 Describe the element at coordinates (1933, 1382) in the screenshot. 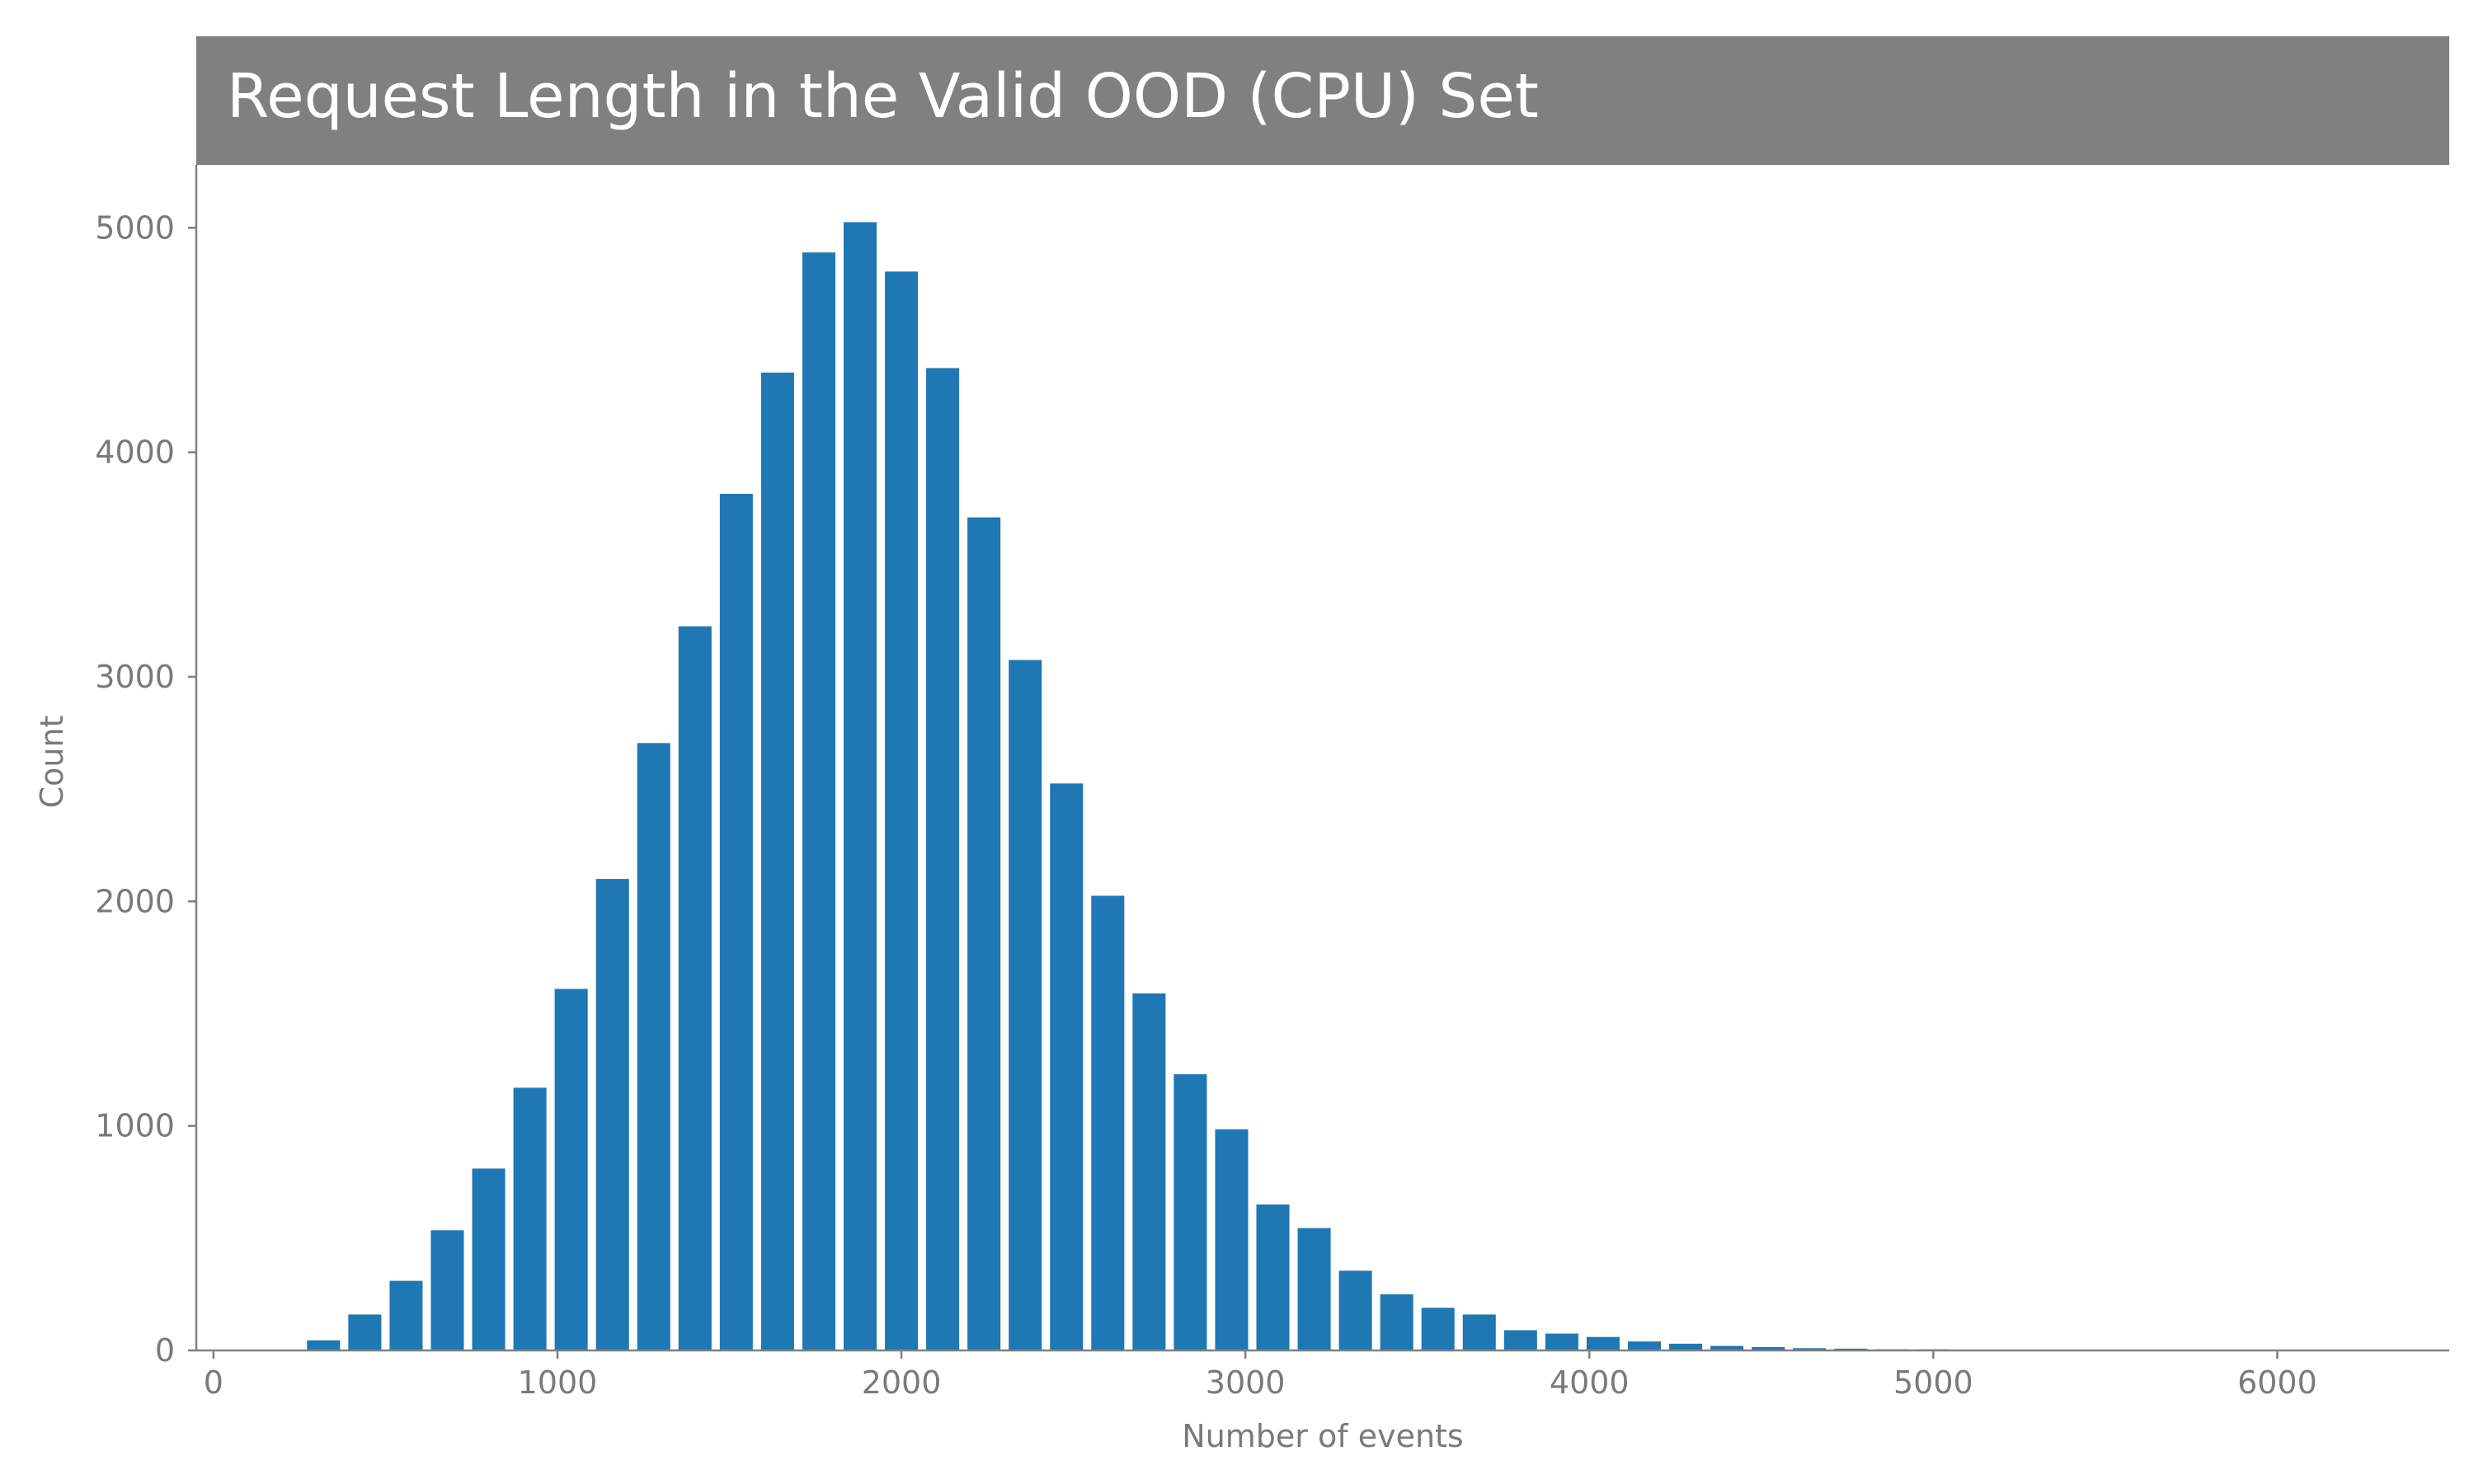

I see `x-tick-label: 5000` at that location.